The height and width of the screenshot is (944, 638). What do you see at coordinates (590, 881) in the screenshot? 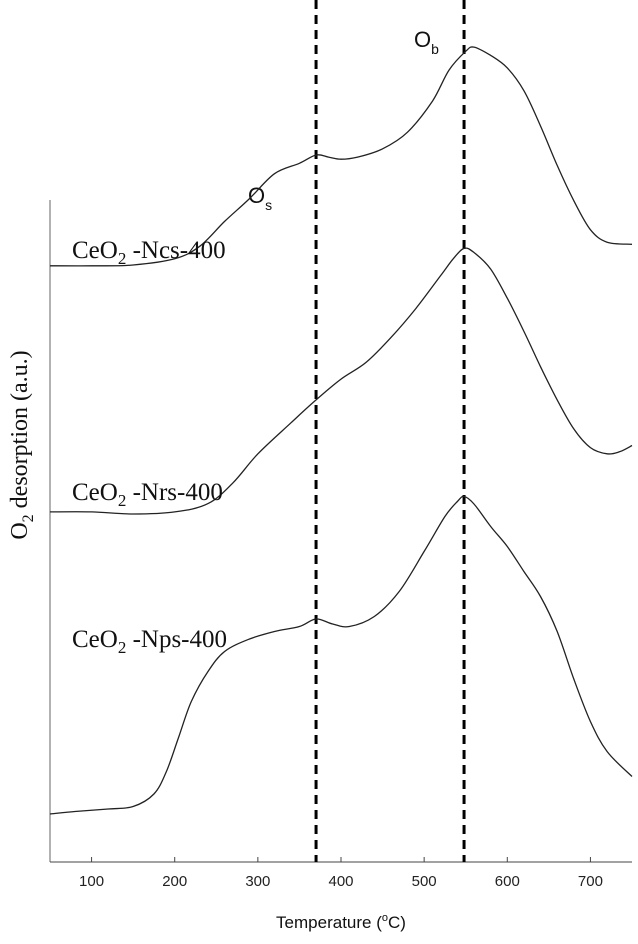
I see `x-tick-label: 700` at bounding box center [590, 881].